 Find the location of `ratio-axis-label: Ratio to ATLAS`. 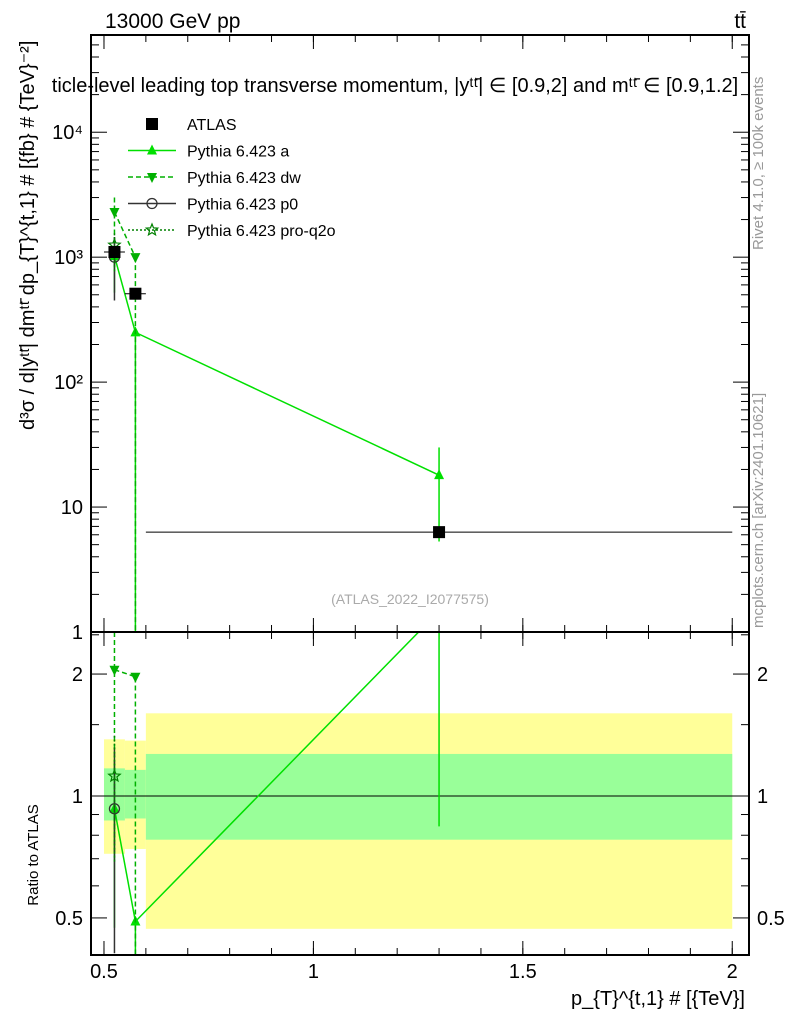

ratio-axis-label: Ratio to ATLAS is located at coordinates (33, 854).